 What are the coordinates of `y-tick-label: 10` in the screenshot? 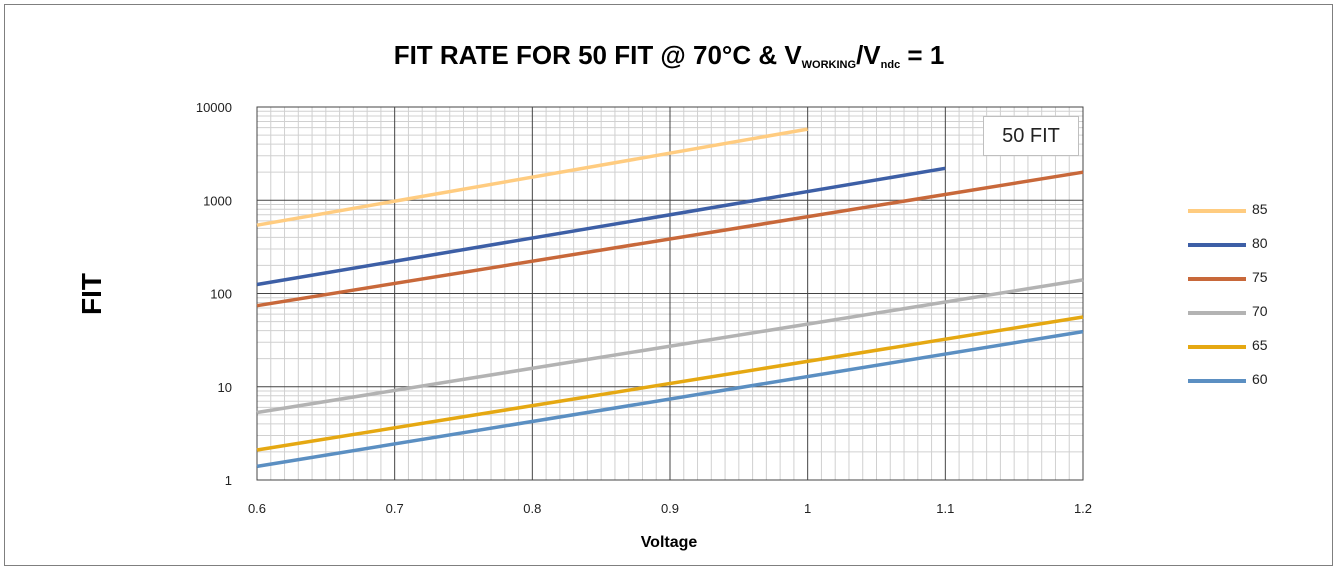 It's located at (225, 387).